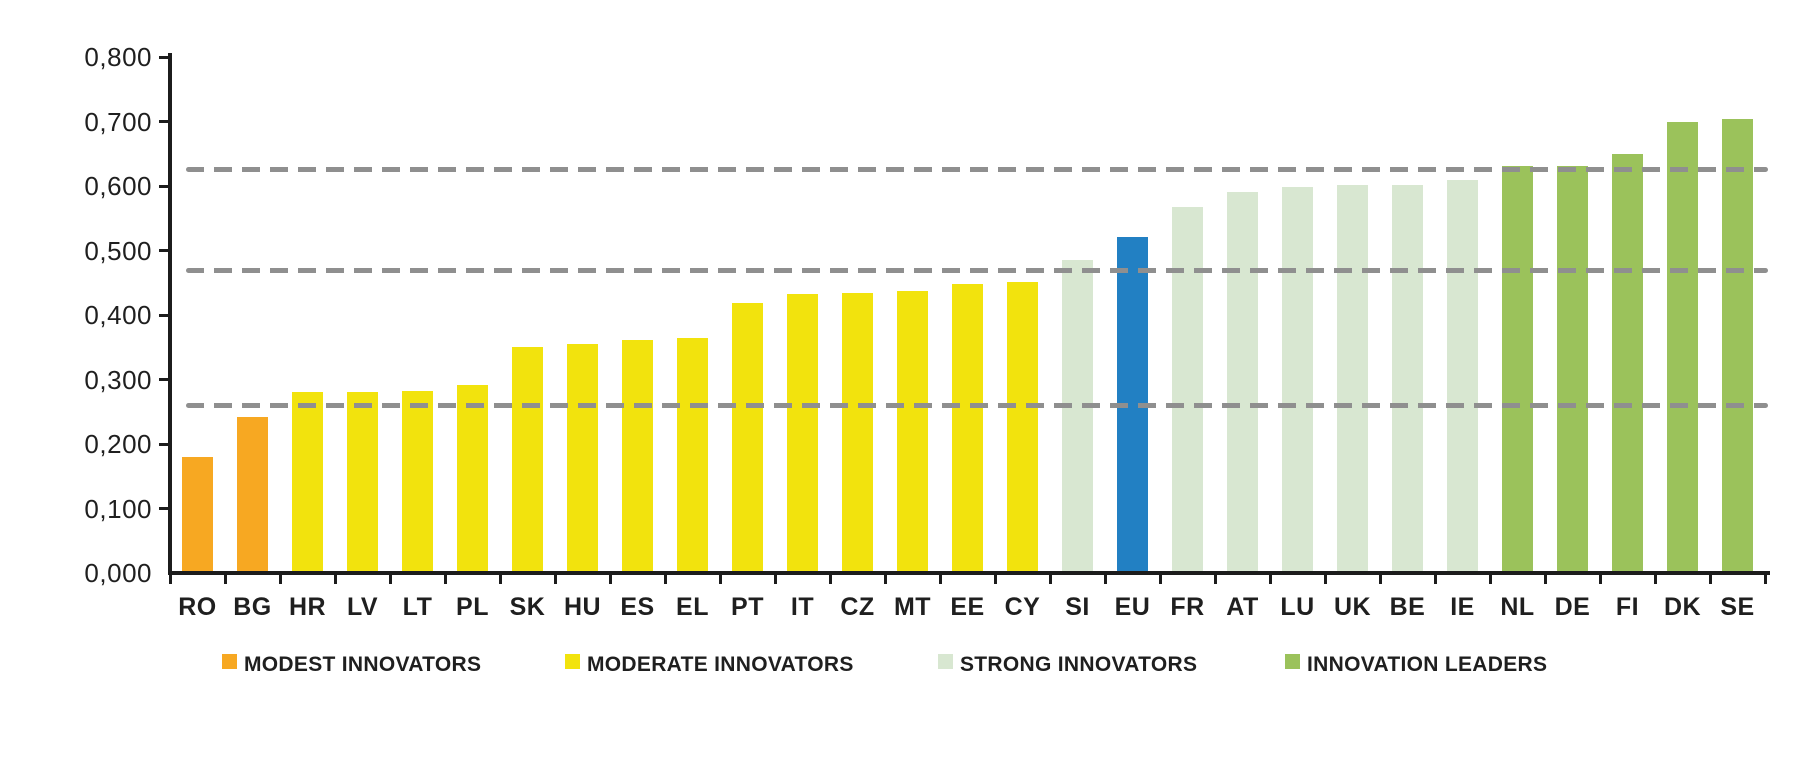  What do you see at coordinates (1022, 426) in the screenshot?
I see `bar-CY` at bounding box center [1022, 426].